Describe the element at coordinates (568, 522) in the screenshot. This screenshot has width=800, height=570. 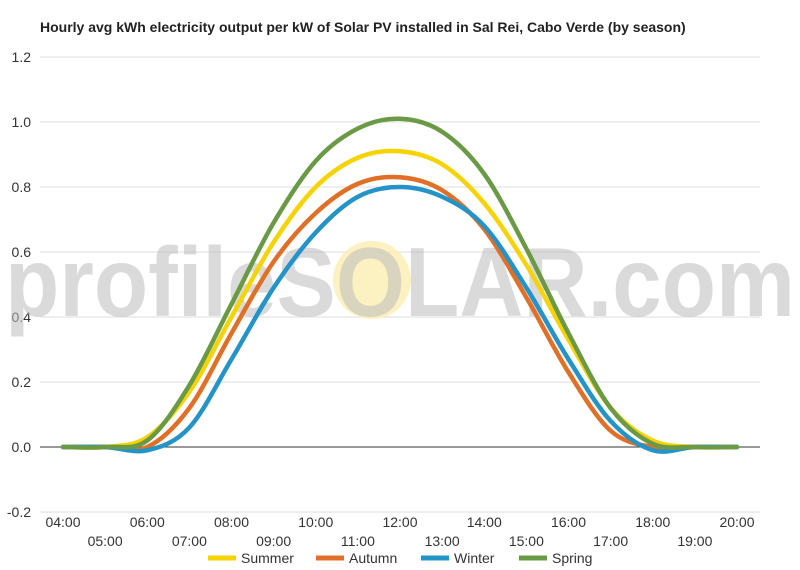
I see `x-tick-label: 16:00` at that location.